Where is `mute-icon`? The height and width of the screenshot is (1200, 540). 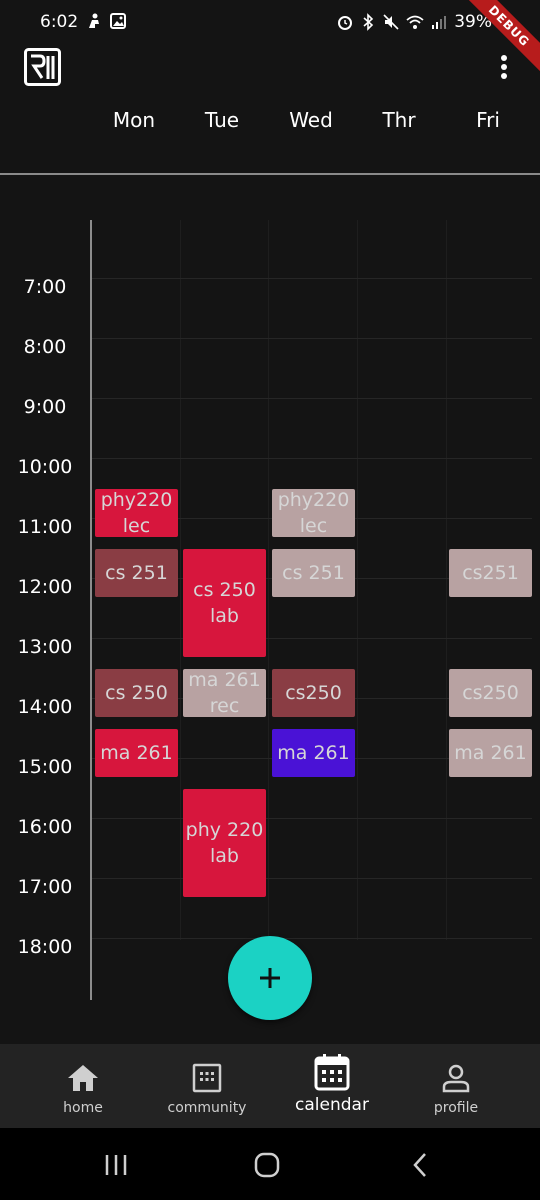 mute-icon is located at coordinates (391, 22).